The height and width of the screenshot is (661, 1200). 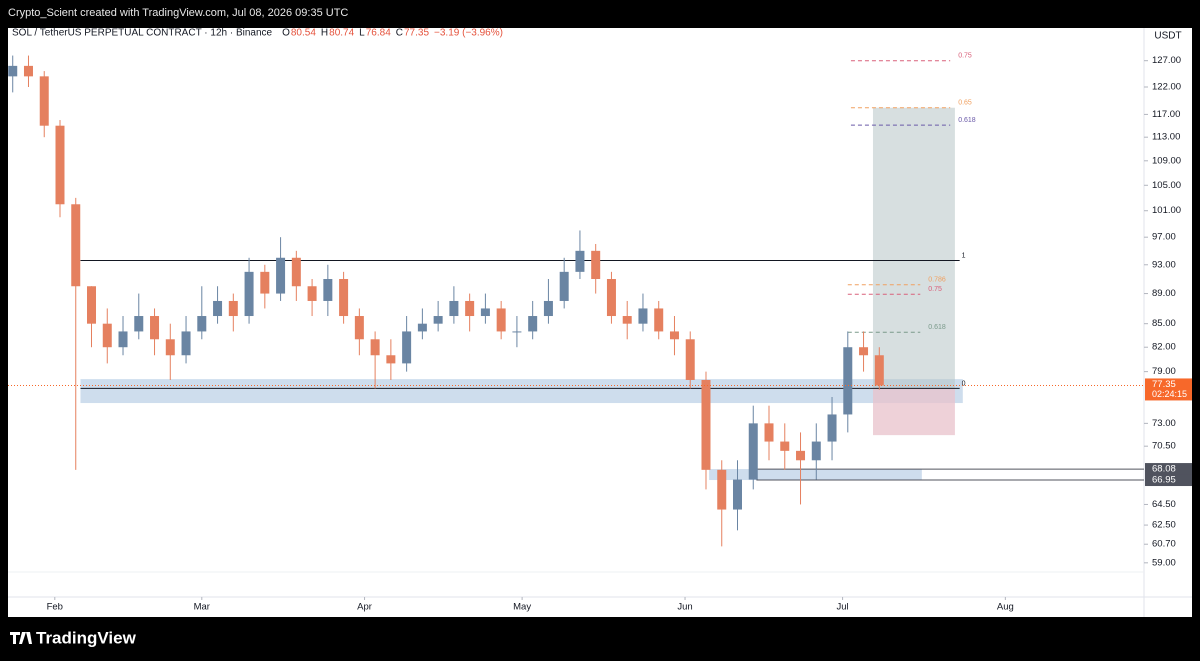 I want to click on y-tick-label: 101.00, so click(x=1166, y=210).